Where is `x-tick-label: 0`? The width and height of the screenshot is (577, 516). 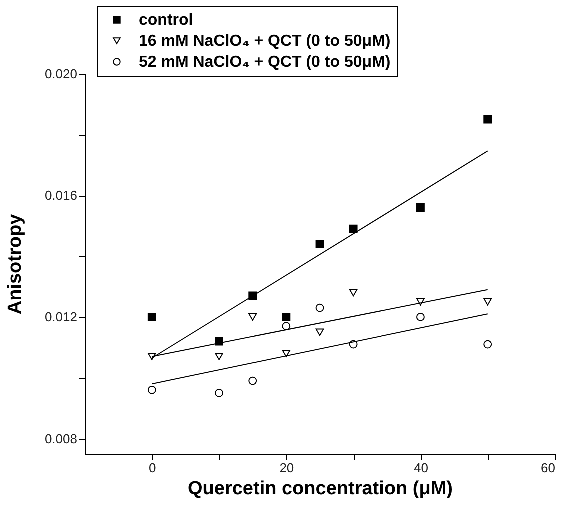
x-tick-label: 0 is located at coordinates (152, 468).